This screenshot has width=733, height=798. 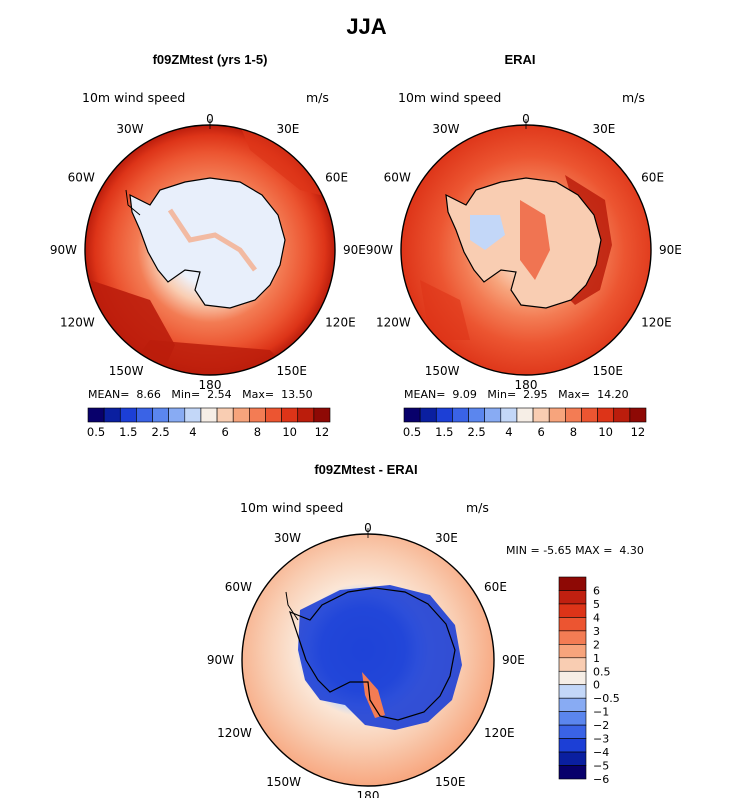 I want to click on colorbar-tick-label: −5, so click(x=601, y=766).